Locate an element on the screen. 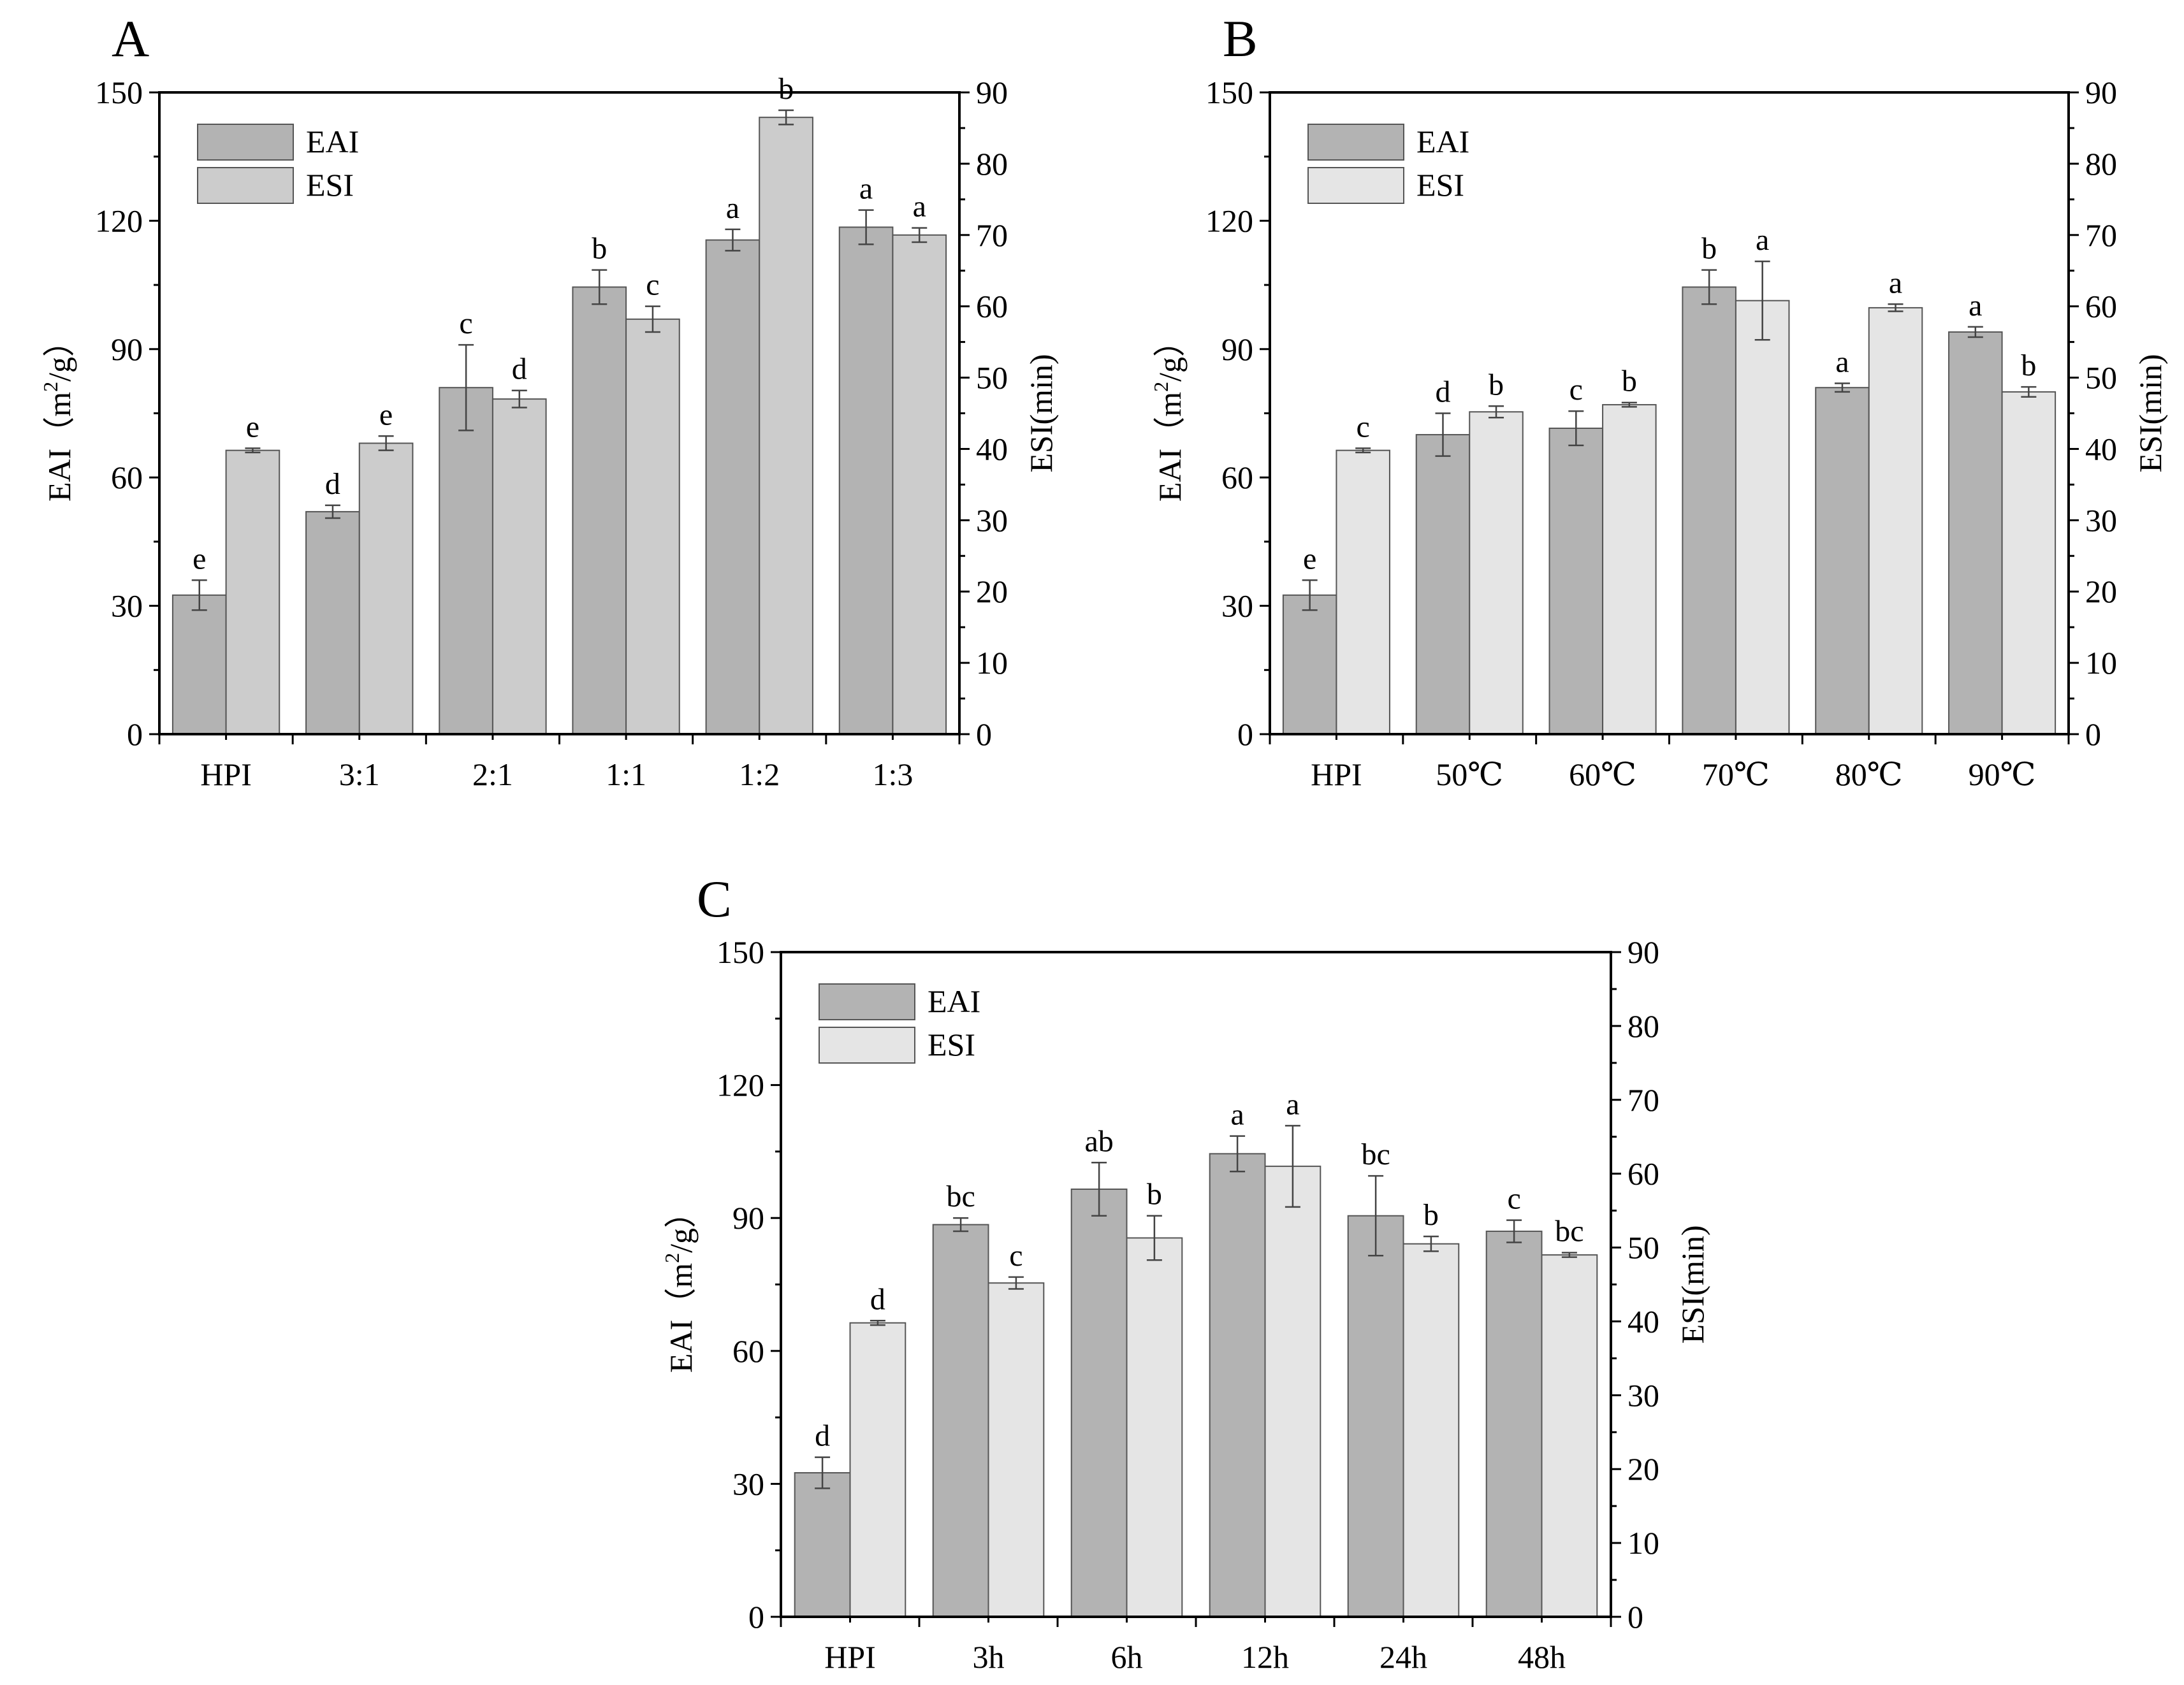 The height and width of the screenshot is (1685, 2184). significance-letter-esi-1: e is located at coordinates (386, 415).